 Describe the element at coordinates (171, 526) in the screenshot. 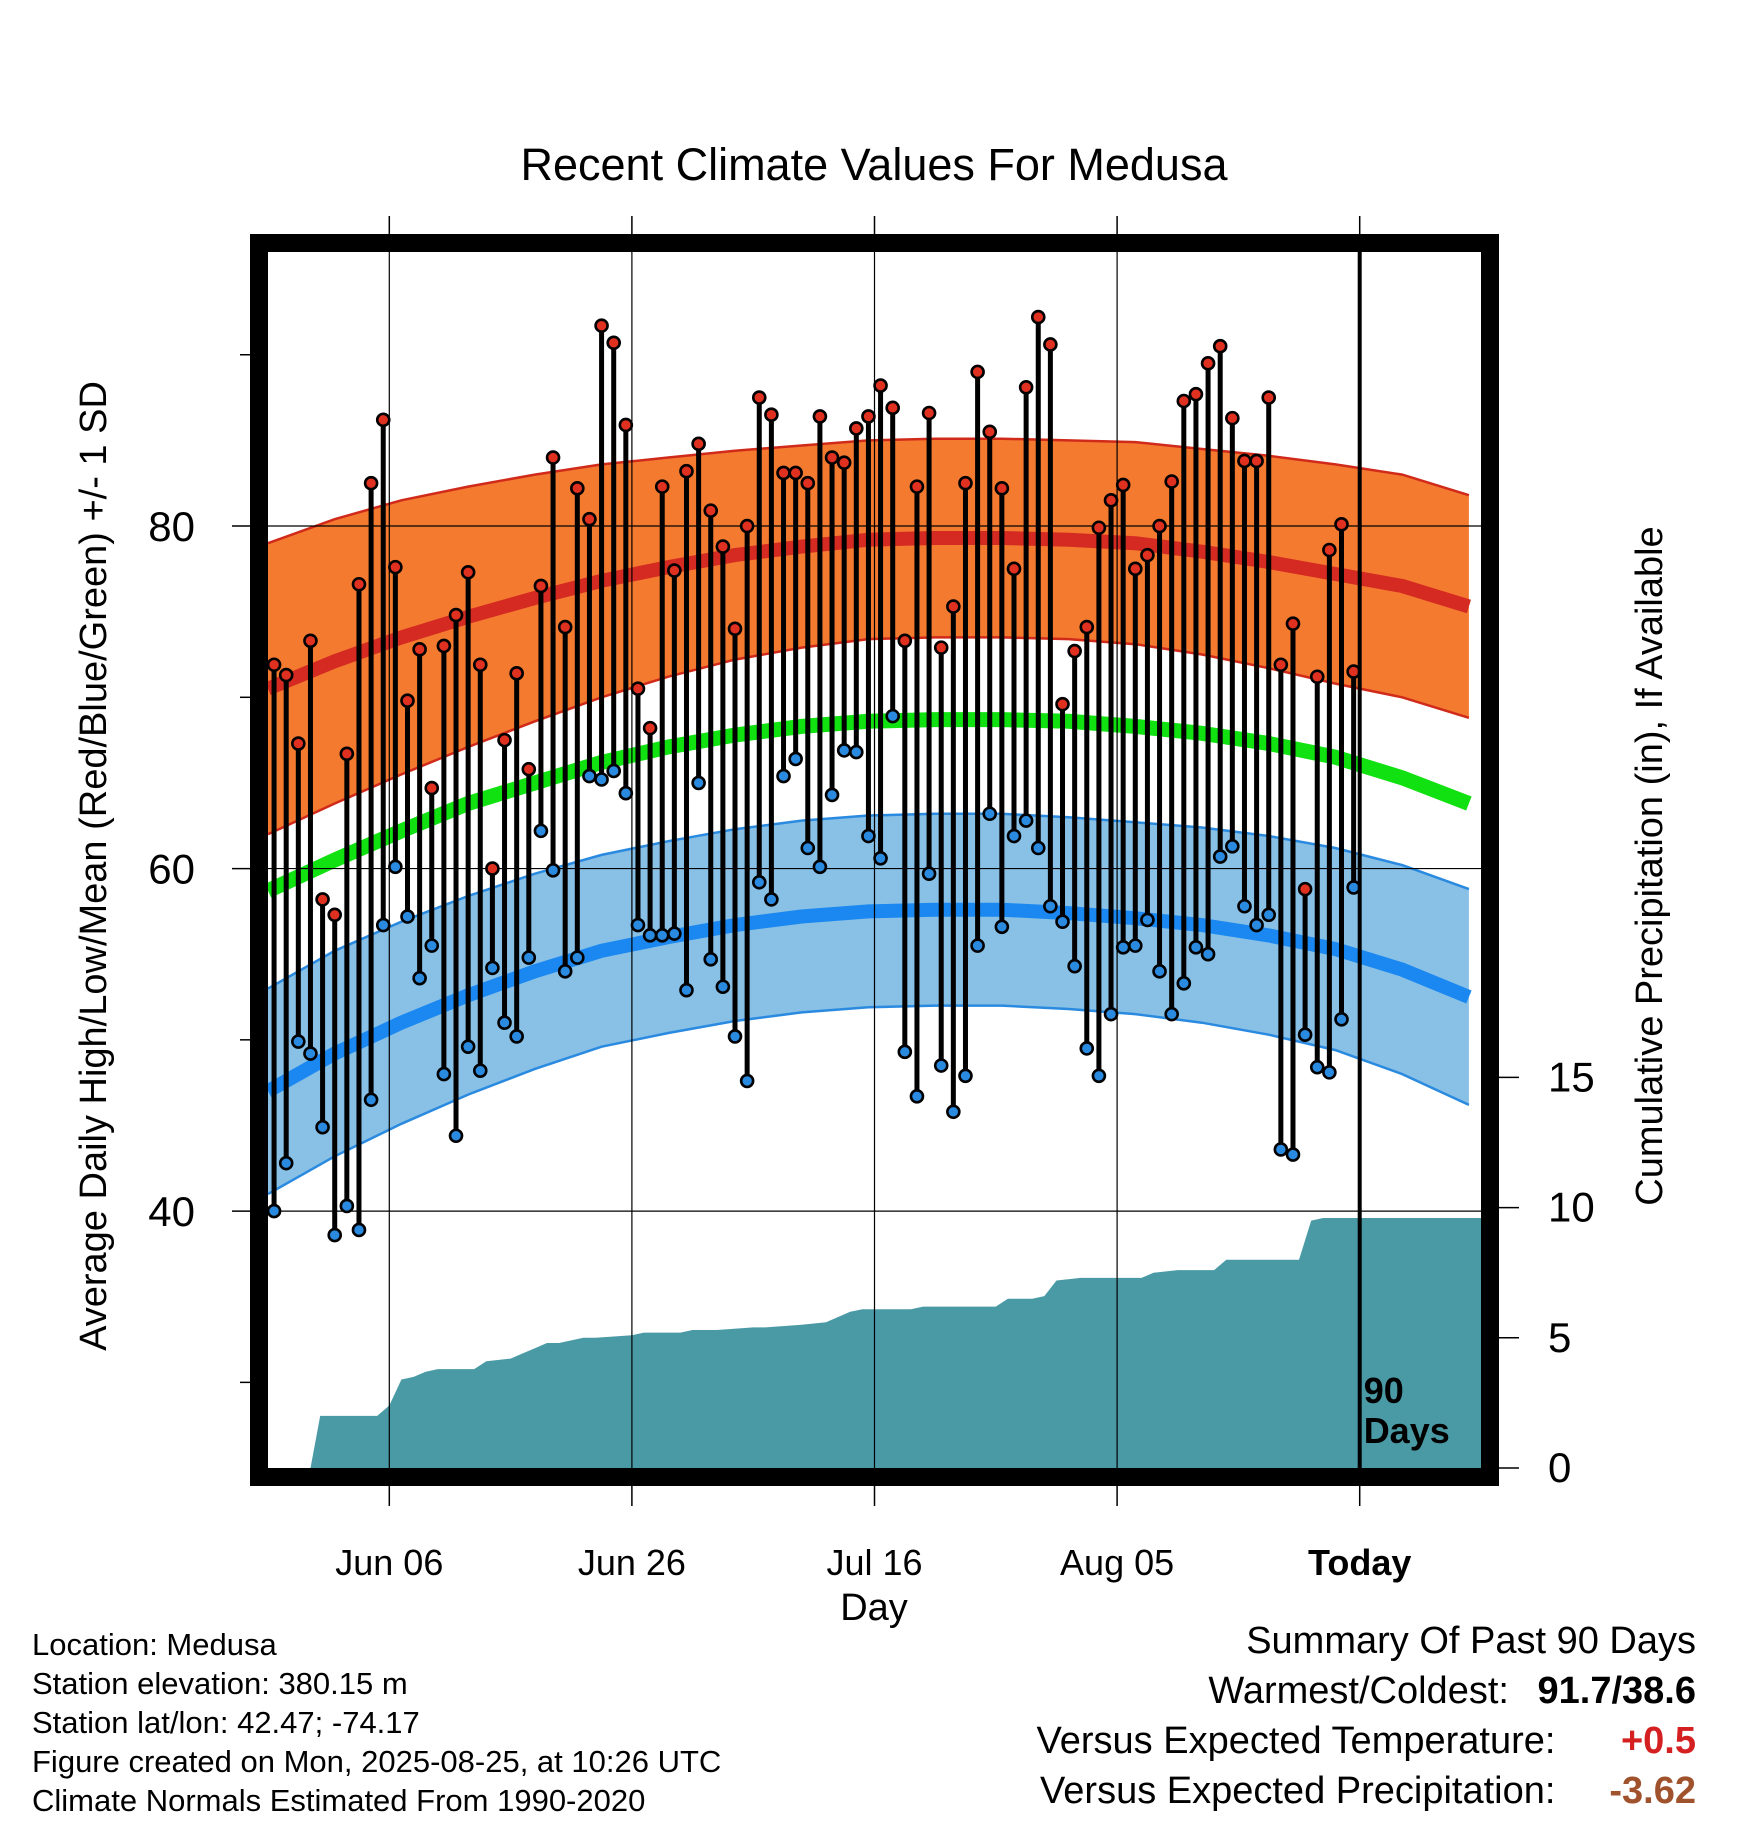

I see `y-tick-label: 80` at that location.